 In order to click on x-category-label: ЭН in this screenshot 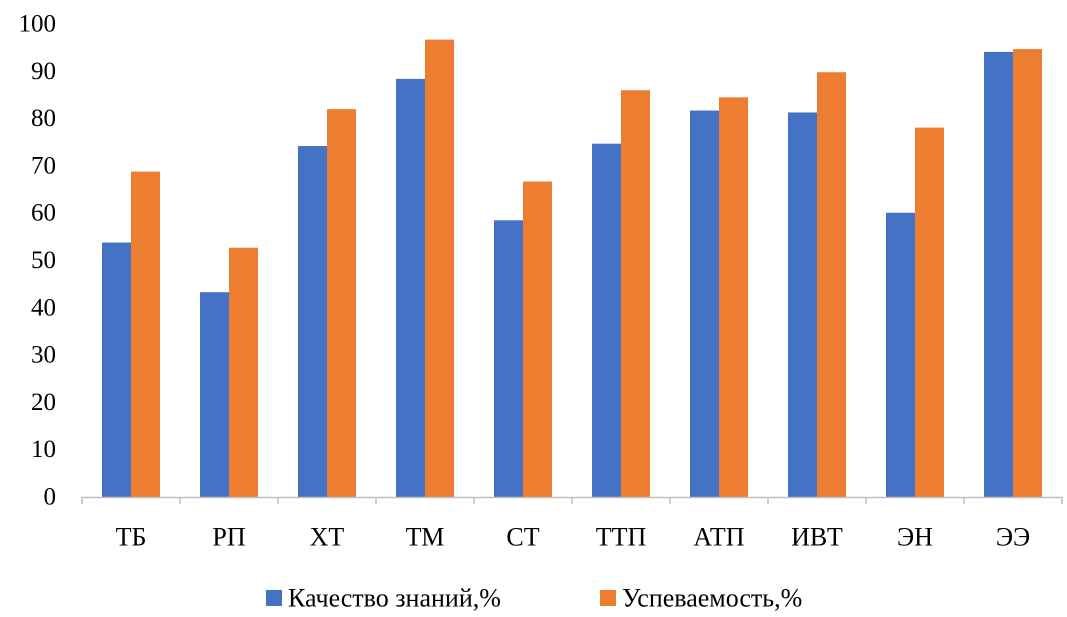, I will do `click(915, 537)`.